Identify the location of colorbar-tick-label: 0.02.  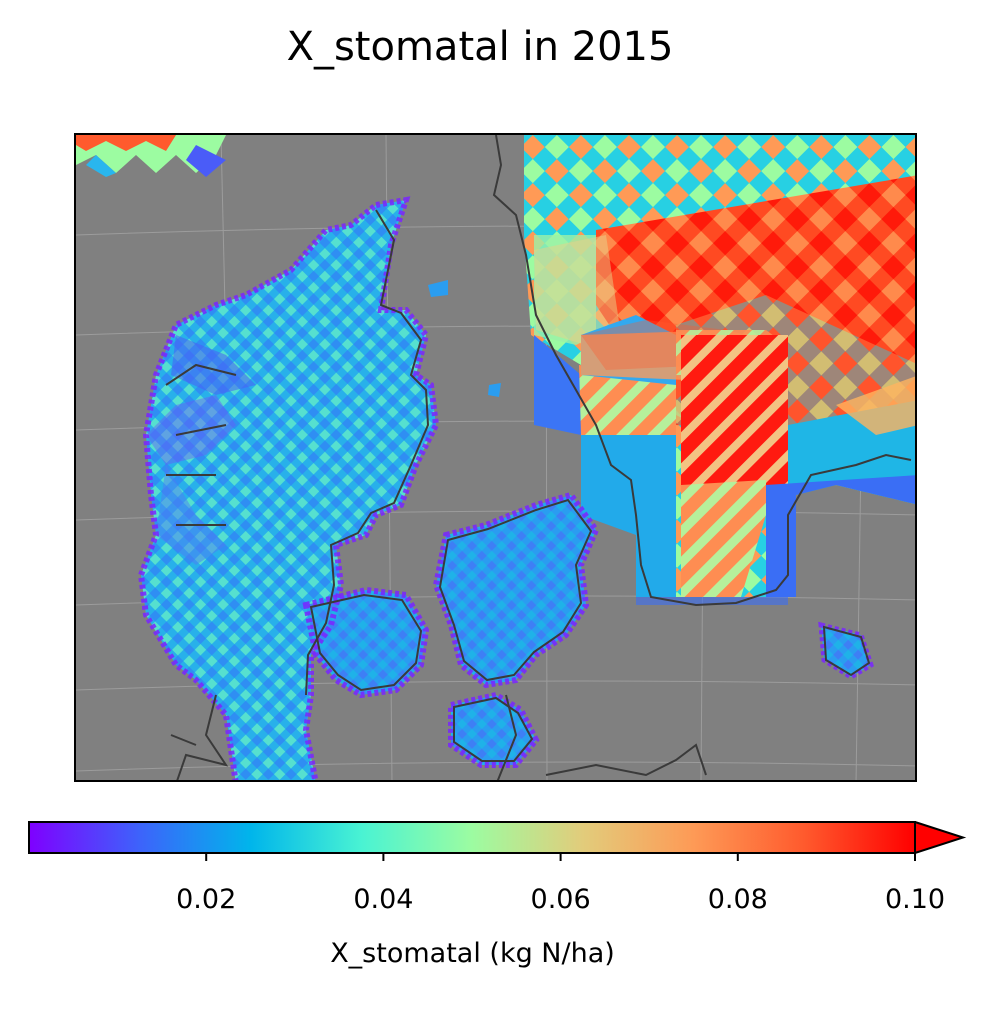
(206, 899).